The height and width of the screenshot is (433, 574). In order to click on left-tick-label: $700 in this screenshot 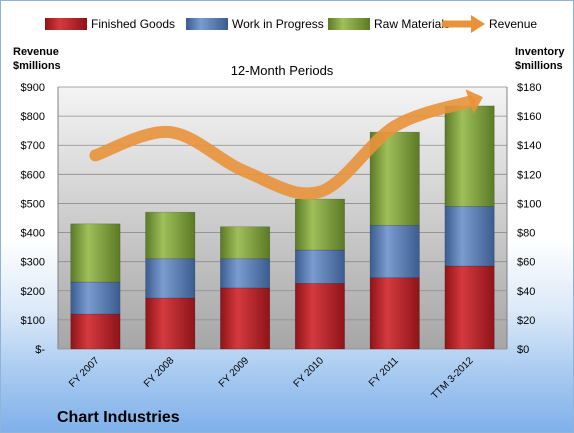, I will do `click(33, 146)`.